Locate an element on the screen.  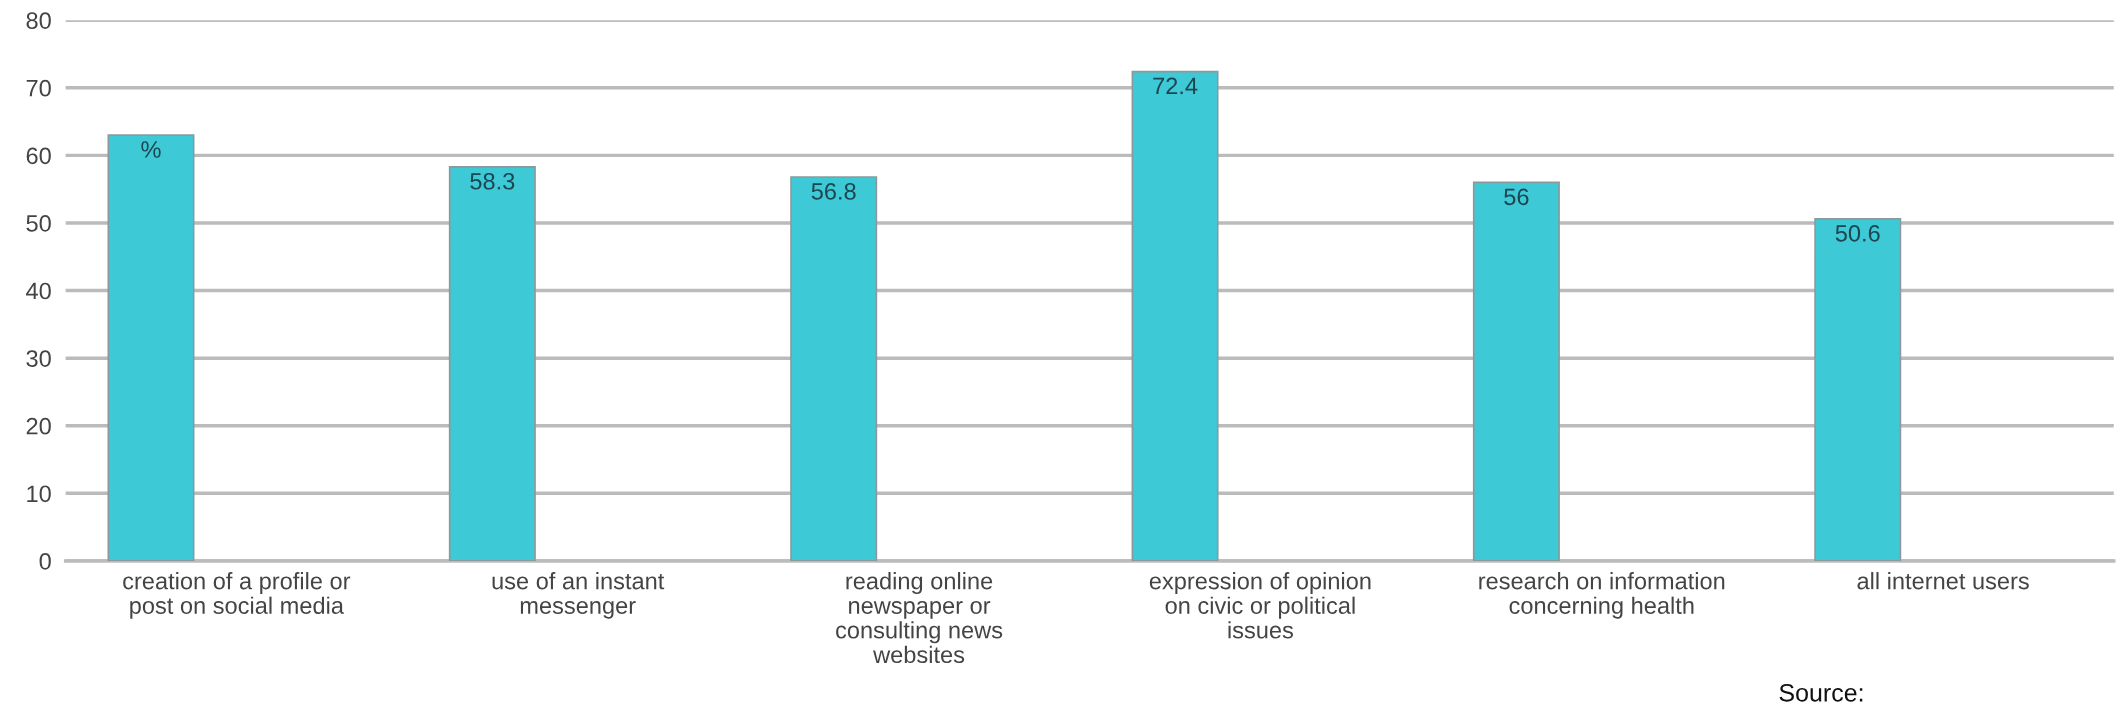
data-label: % is located at coordinates (151, 149).